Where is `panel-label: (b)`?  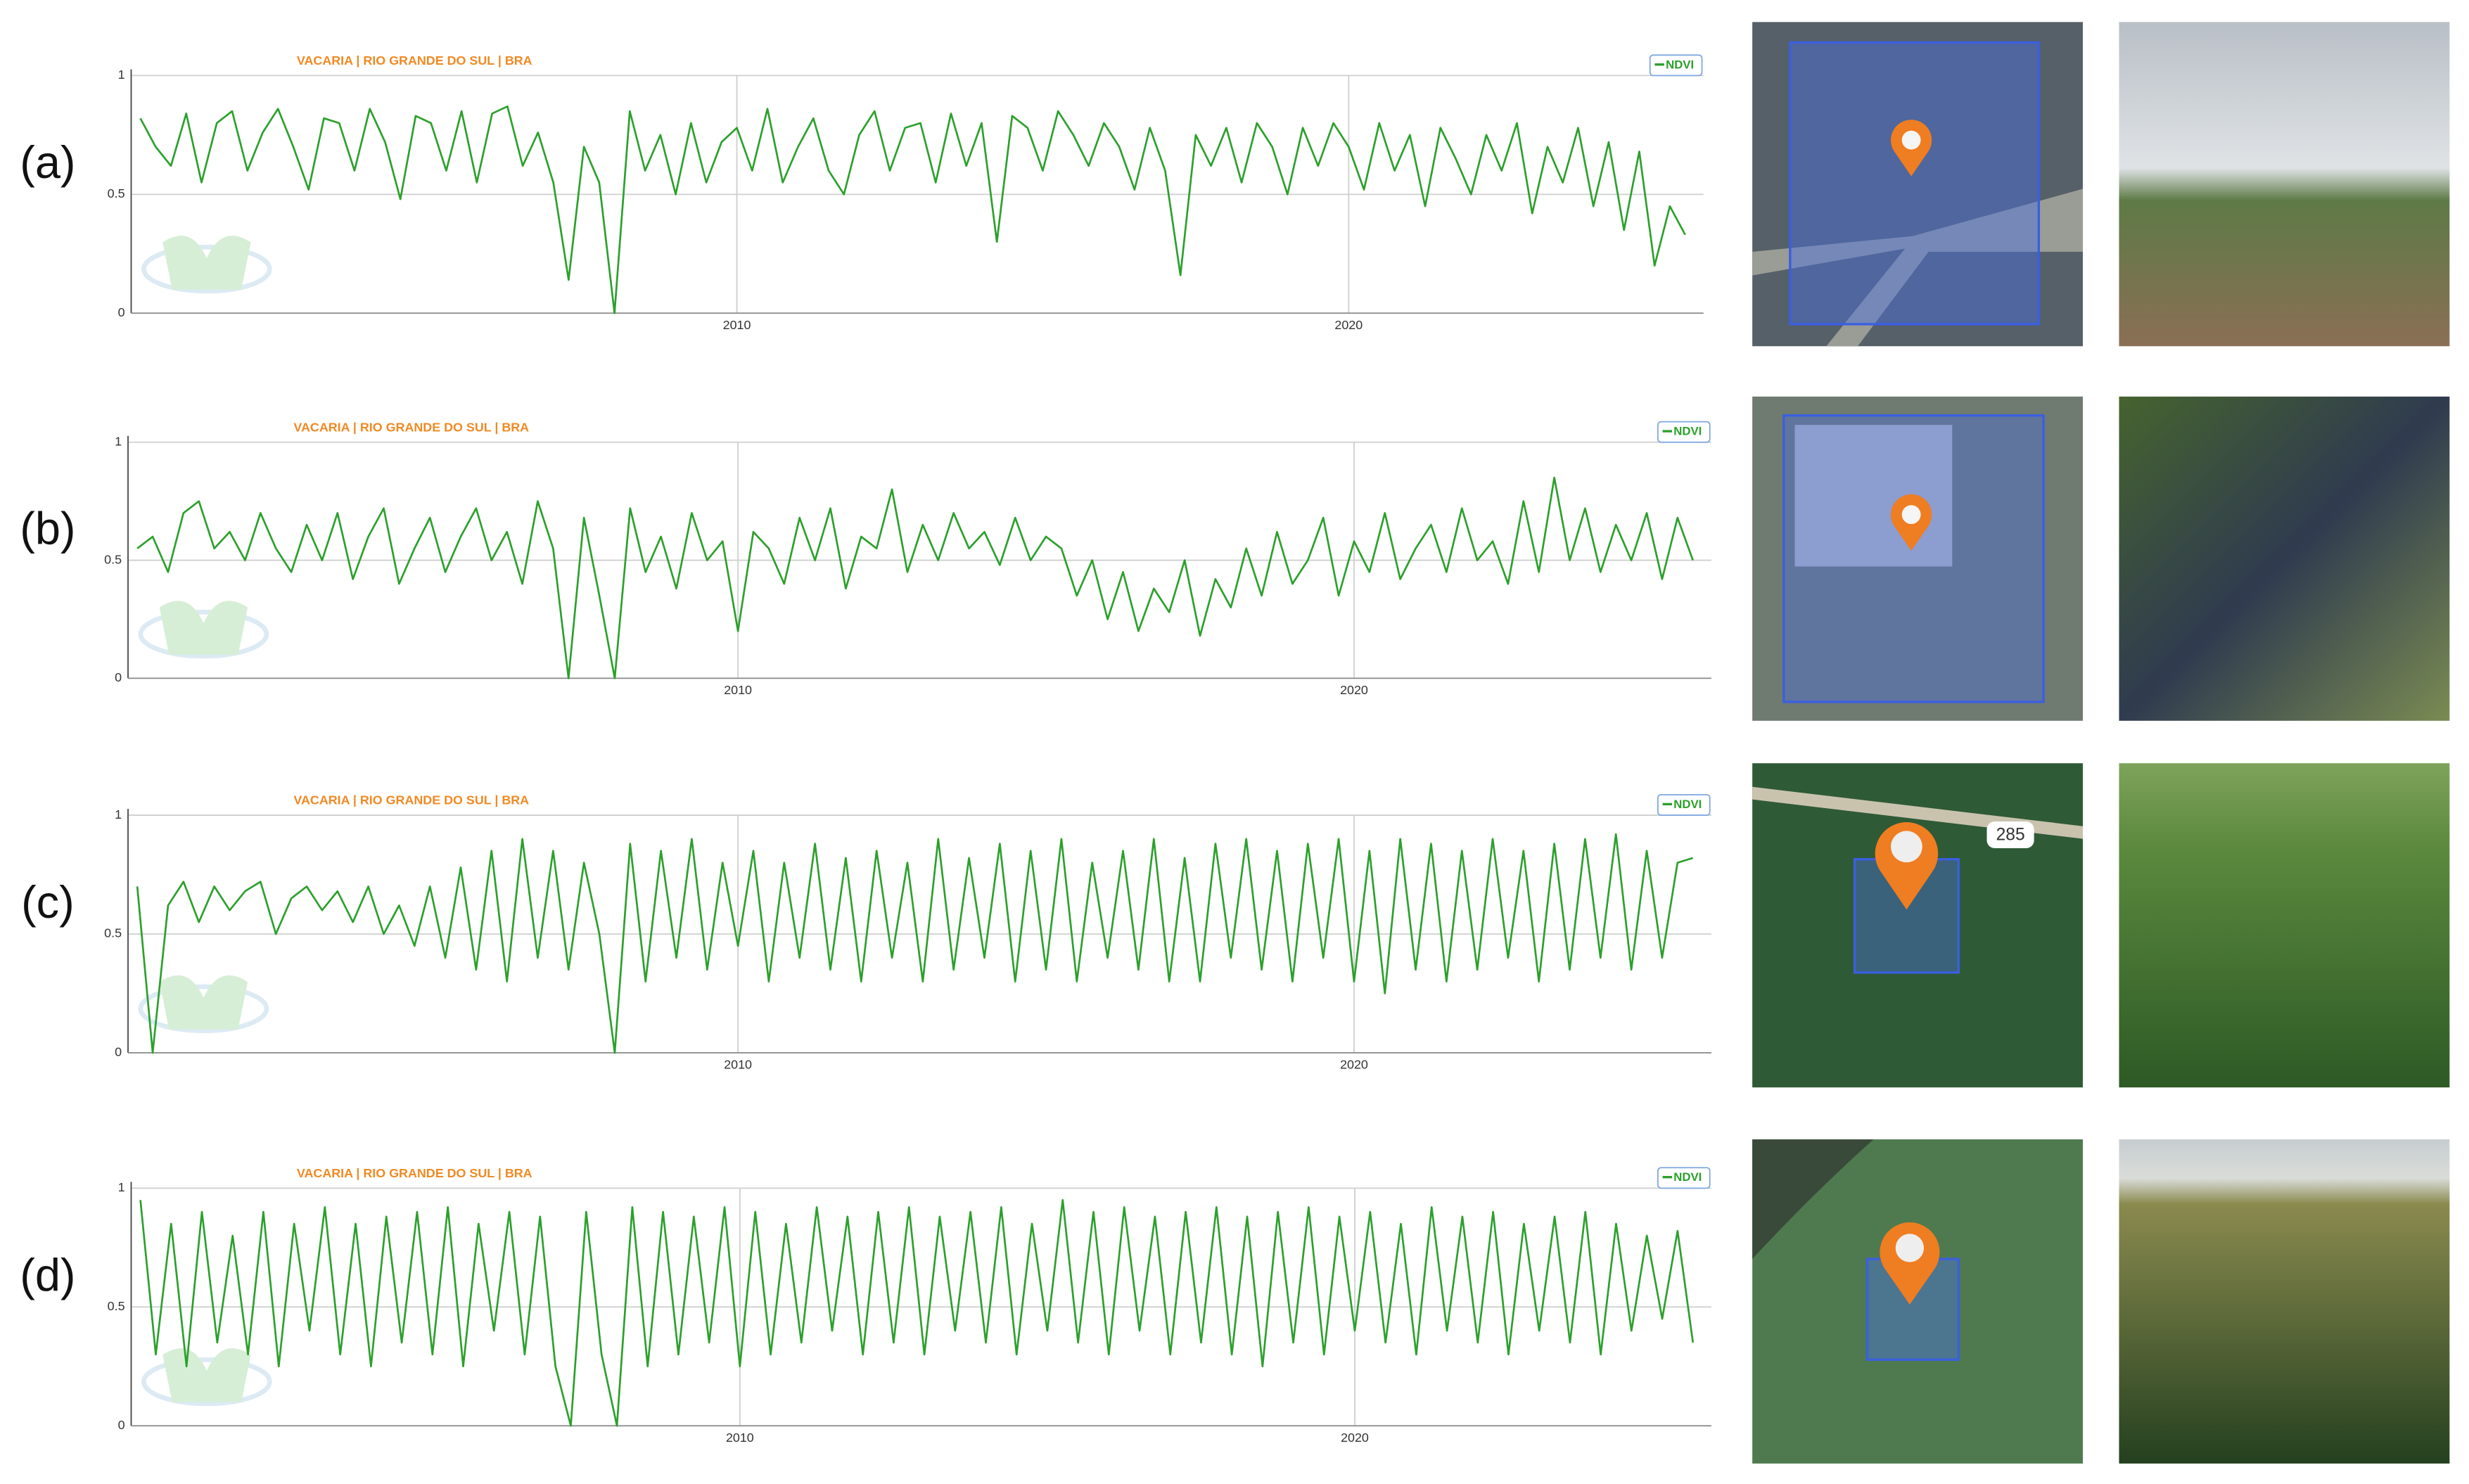
panel-label: (b) is located at coordinates (47, 528).